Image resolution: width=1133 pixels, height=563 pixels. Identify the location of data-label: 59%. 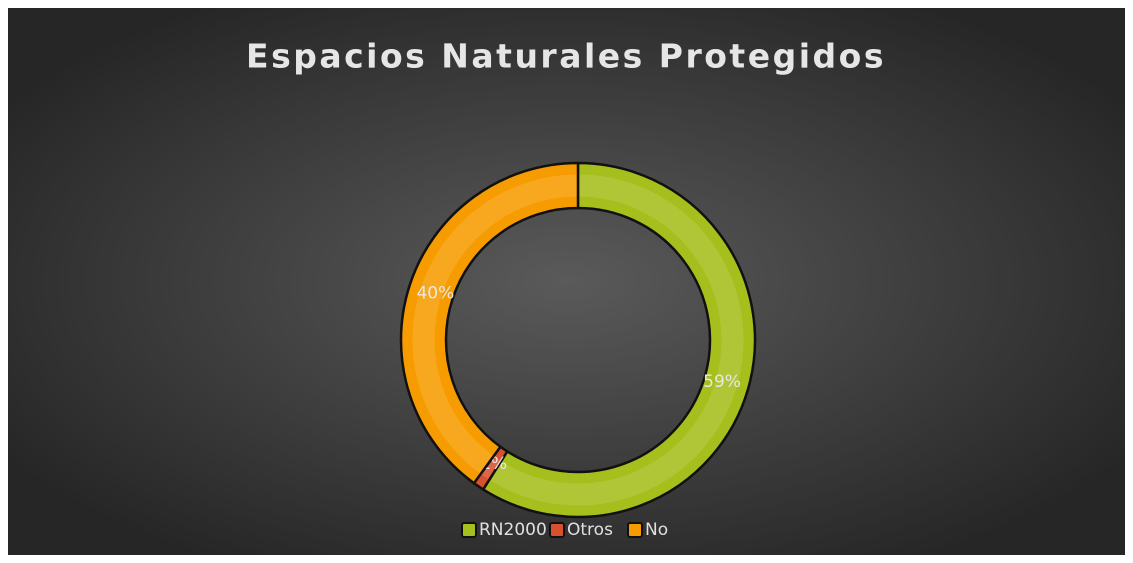
(722, 382).